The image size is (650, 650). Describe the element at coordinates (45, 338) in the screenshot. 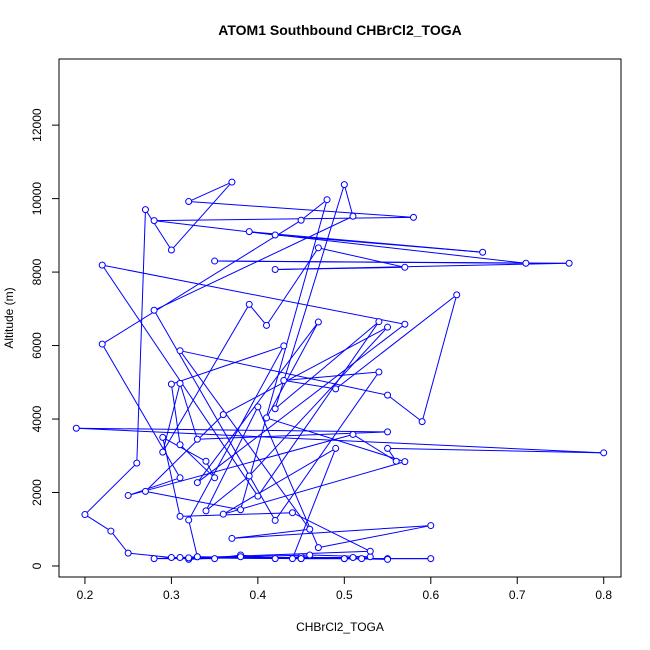

I see `y-axis: 0 2000 4000 6000 8000 10000 12000` at that location.